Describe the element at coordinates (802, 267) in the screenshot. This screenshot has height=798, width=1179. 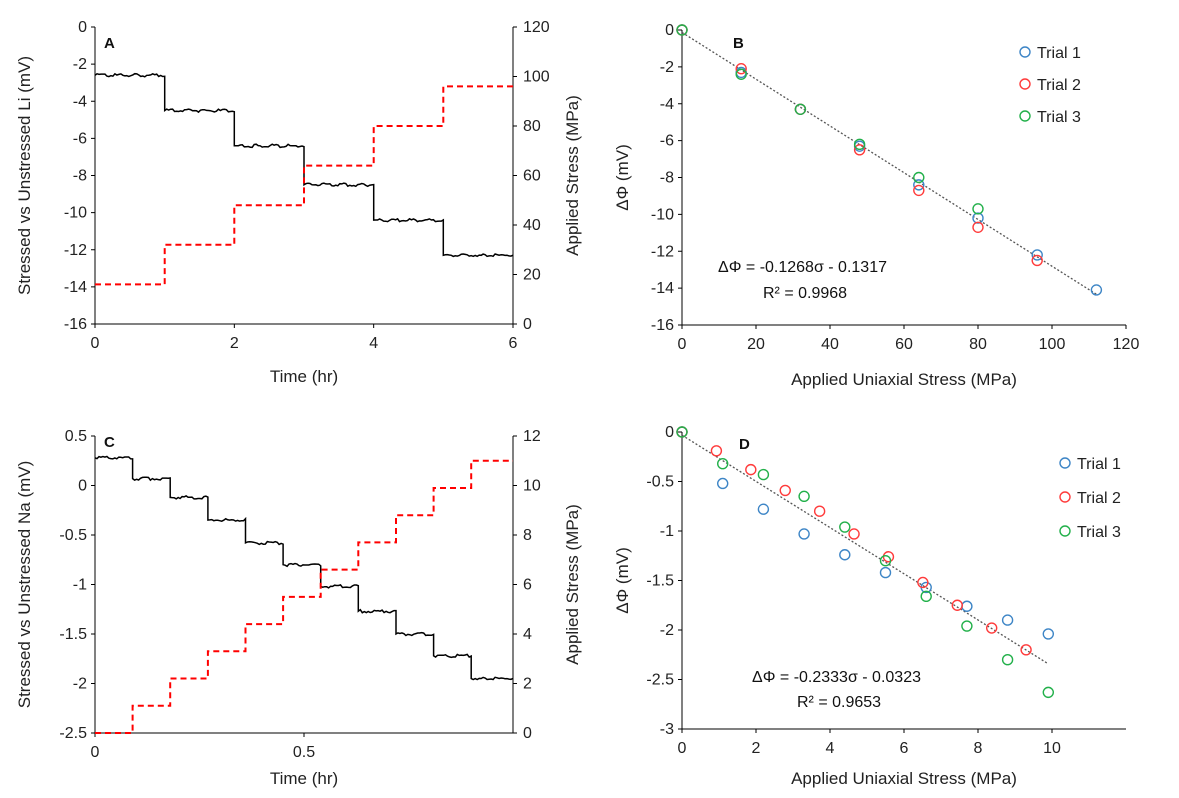
I see `trend-equation: ΔΦ = -0.1268σ - 0.1317` at that location.